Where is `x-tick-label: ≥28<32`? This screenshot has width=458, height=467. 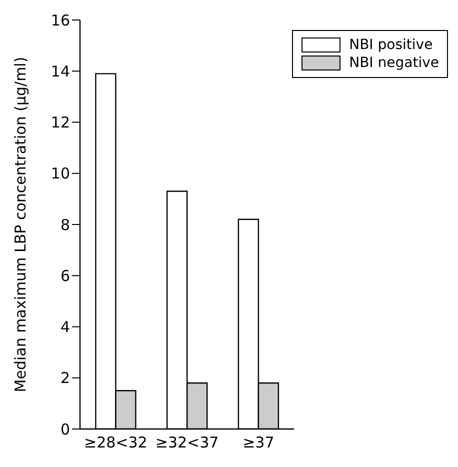
x-tick-label: ≥28<32 is located at coordinates (116, 443).